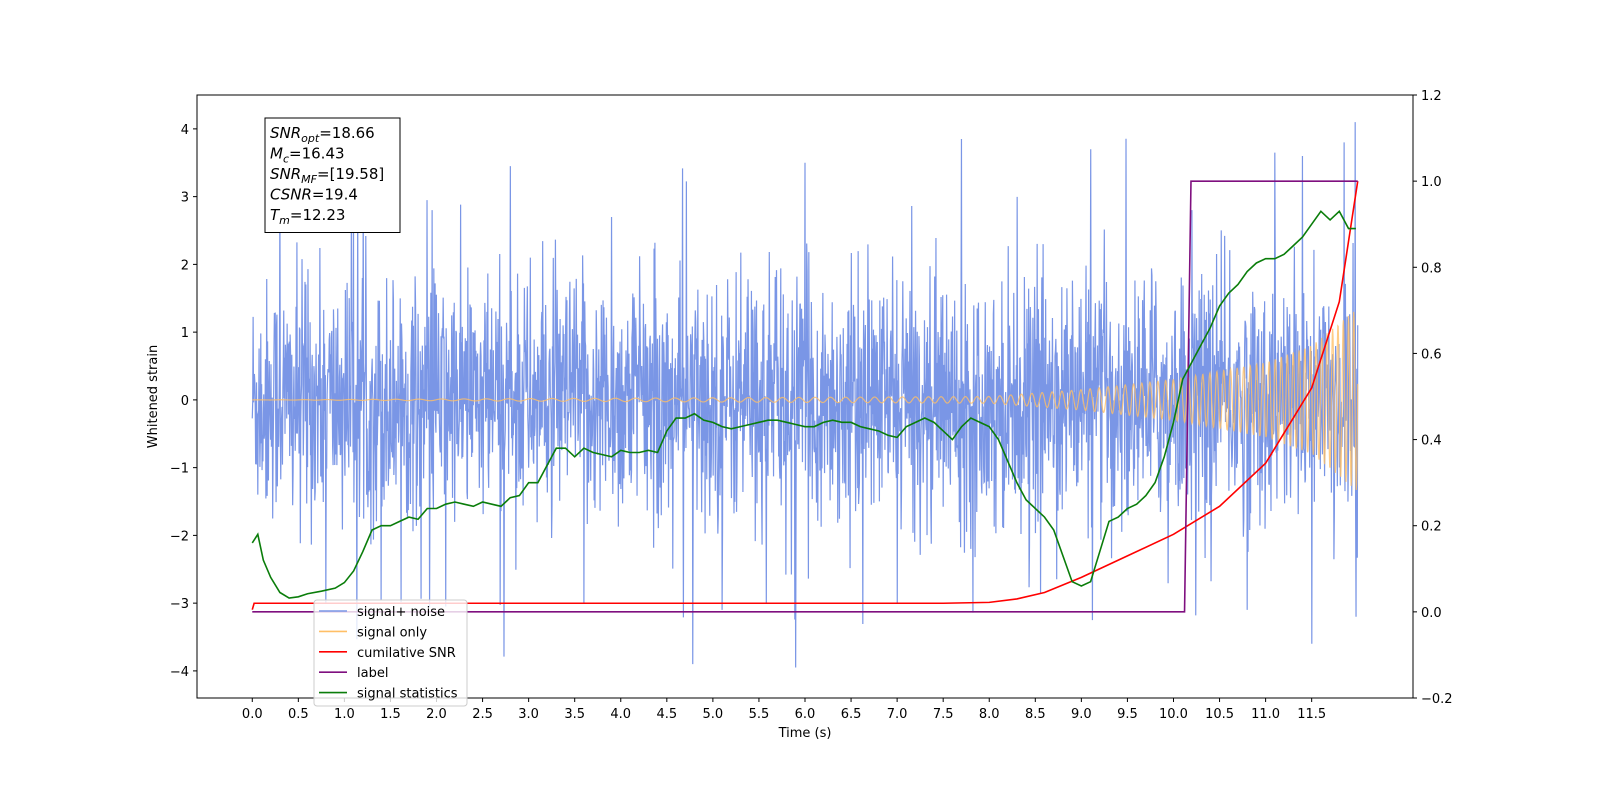 Image resolution: width=1600 pixels, height=800 pixels. Describe the element at coordinates (307, 216) in the screenshot. I see `annotation-line: Tm=12.23` at that location.